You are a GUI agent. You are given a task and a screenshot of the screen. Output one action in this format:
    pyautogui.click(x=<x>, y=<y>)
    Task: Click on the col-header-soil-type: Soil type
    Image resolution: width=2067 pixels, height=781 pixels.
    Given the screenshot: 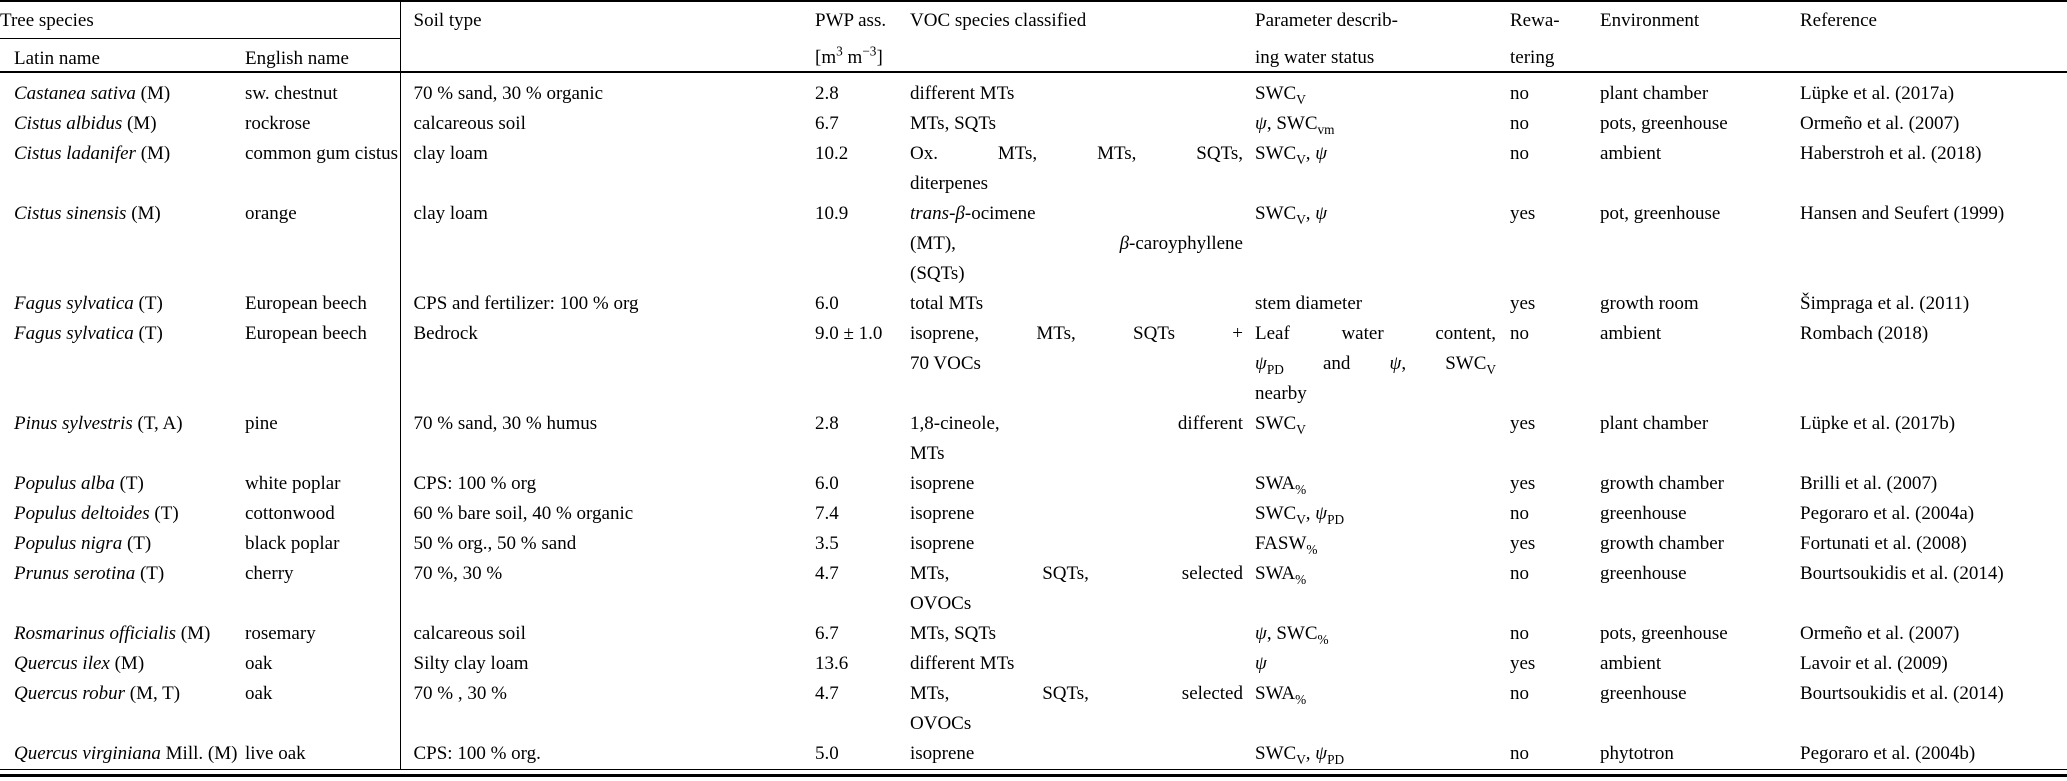 What is the action you would take?
    pyautogui.click(x=607, y=19)
    